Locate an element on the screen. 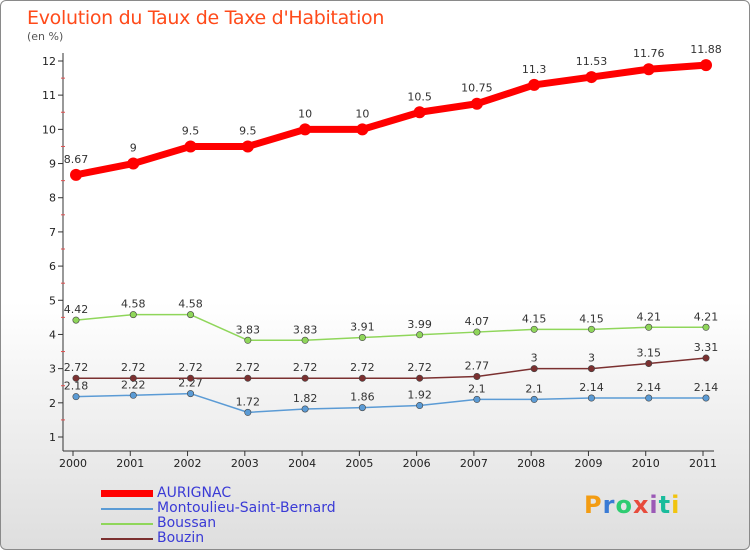 Image resolution: width=750 pixels, height=550 pixels. logo-letter: t is located at coordinates (665, 505).